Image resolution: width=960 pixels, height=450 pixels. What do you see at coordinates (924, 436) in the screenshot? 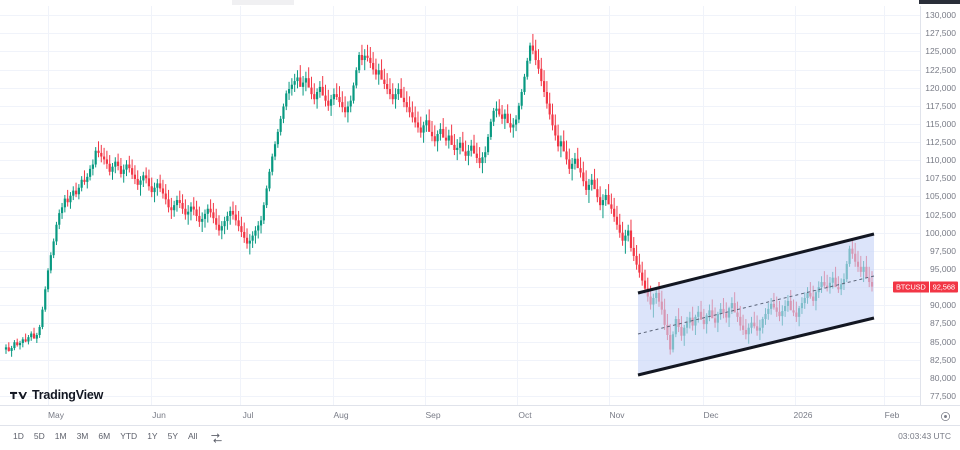
I see `utc-clock: 03:03:43 UTC` at bounding box center [924, 436].